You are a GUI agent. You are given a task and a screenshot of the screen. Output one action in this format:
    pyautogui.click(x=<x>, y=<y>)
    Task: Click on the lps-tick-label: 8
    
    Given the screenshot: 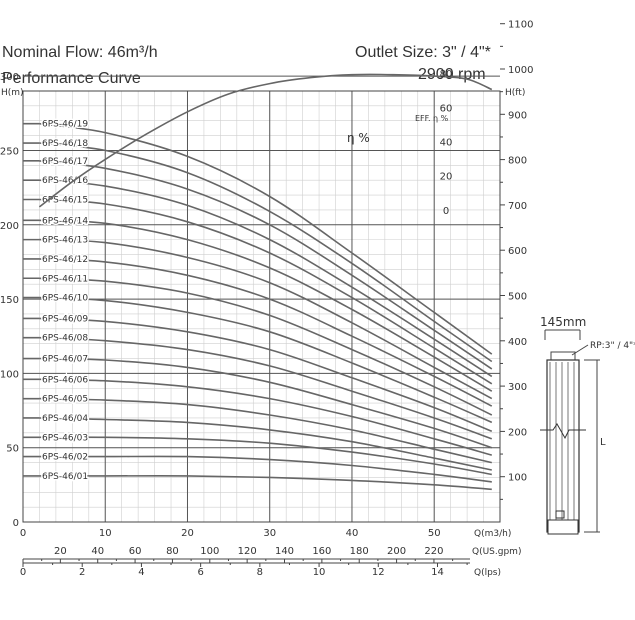 What is the action you would take?
    pyautogui.click(x=260, y=572)
    